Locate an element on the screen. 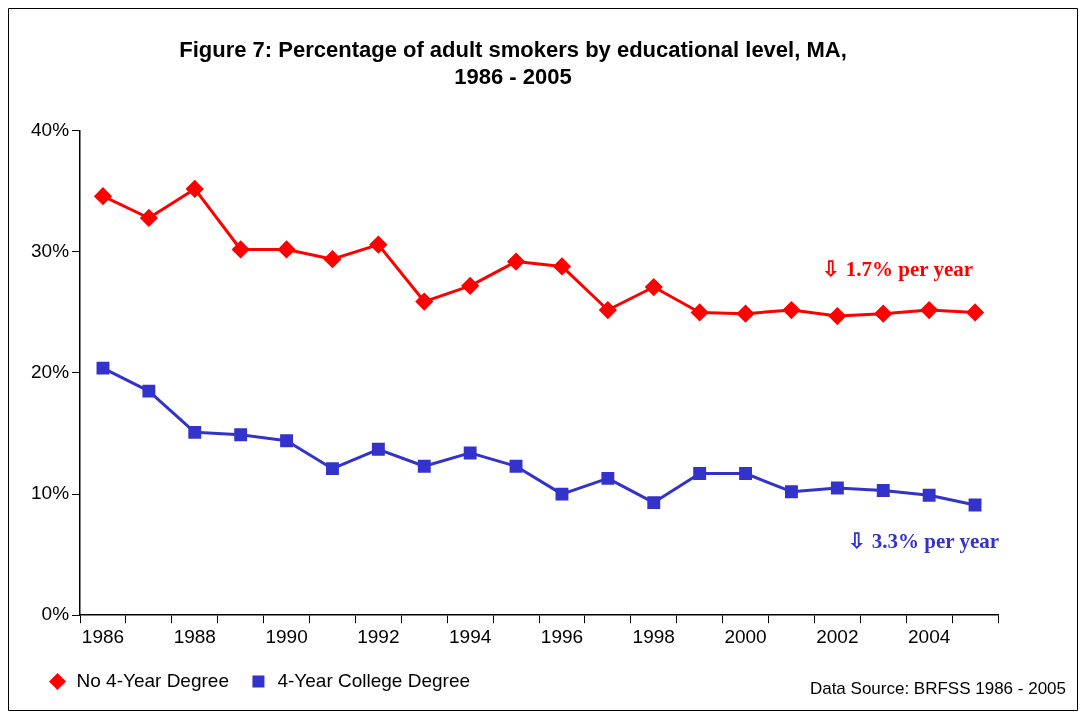  y-tick-label: 40% is located at coordinates (50, 130).